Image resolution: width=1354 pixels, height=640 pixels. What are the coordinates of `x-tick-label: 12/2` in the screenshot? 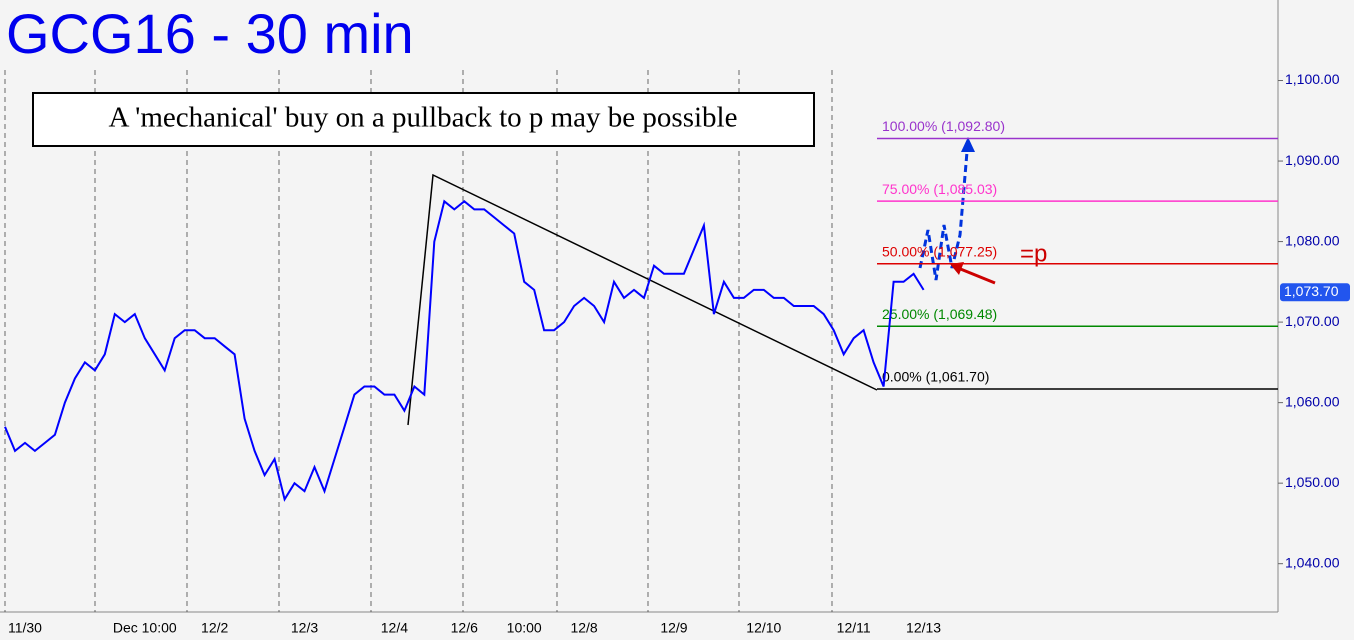 It's located at (214, 628).